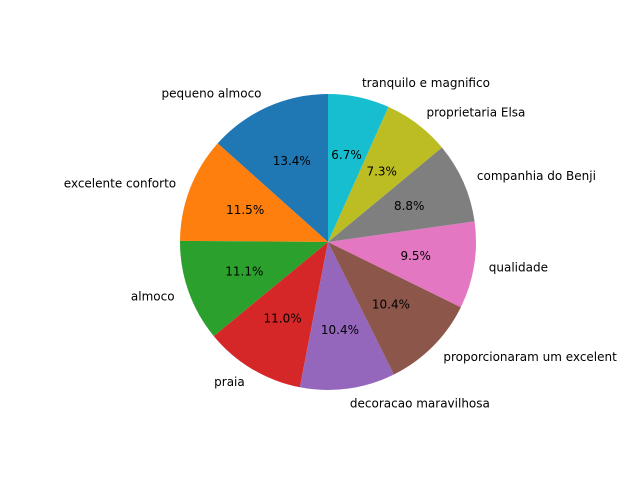 The image size is (640, 480). I want to click on pie-slice-tranquilo-e-magnifico, so click(358, 168).